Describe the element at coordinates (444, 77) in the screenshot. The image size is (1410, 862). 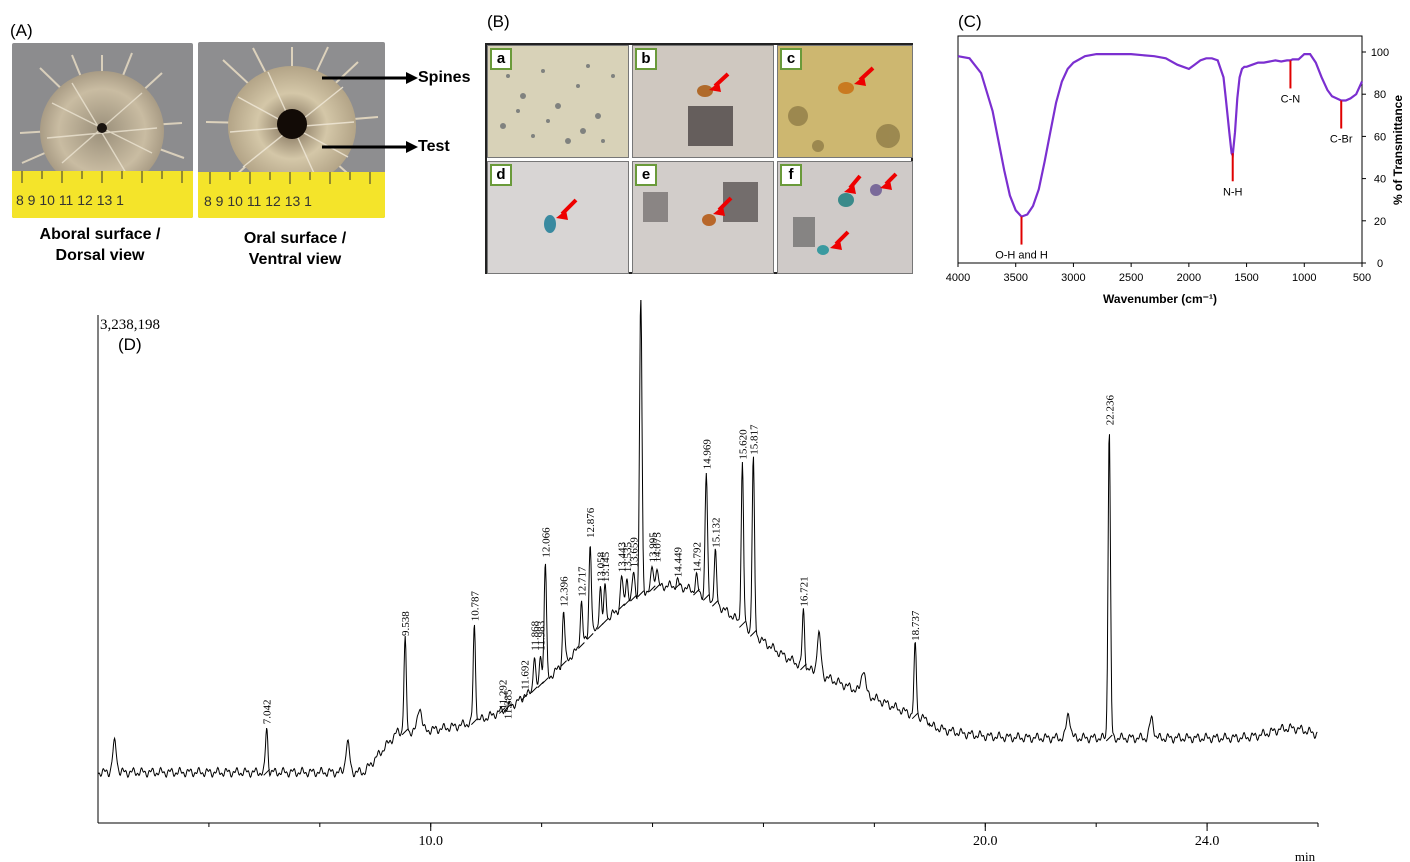
I see `spines-label: Spines` at that location.